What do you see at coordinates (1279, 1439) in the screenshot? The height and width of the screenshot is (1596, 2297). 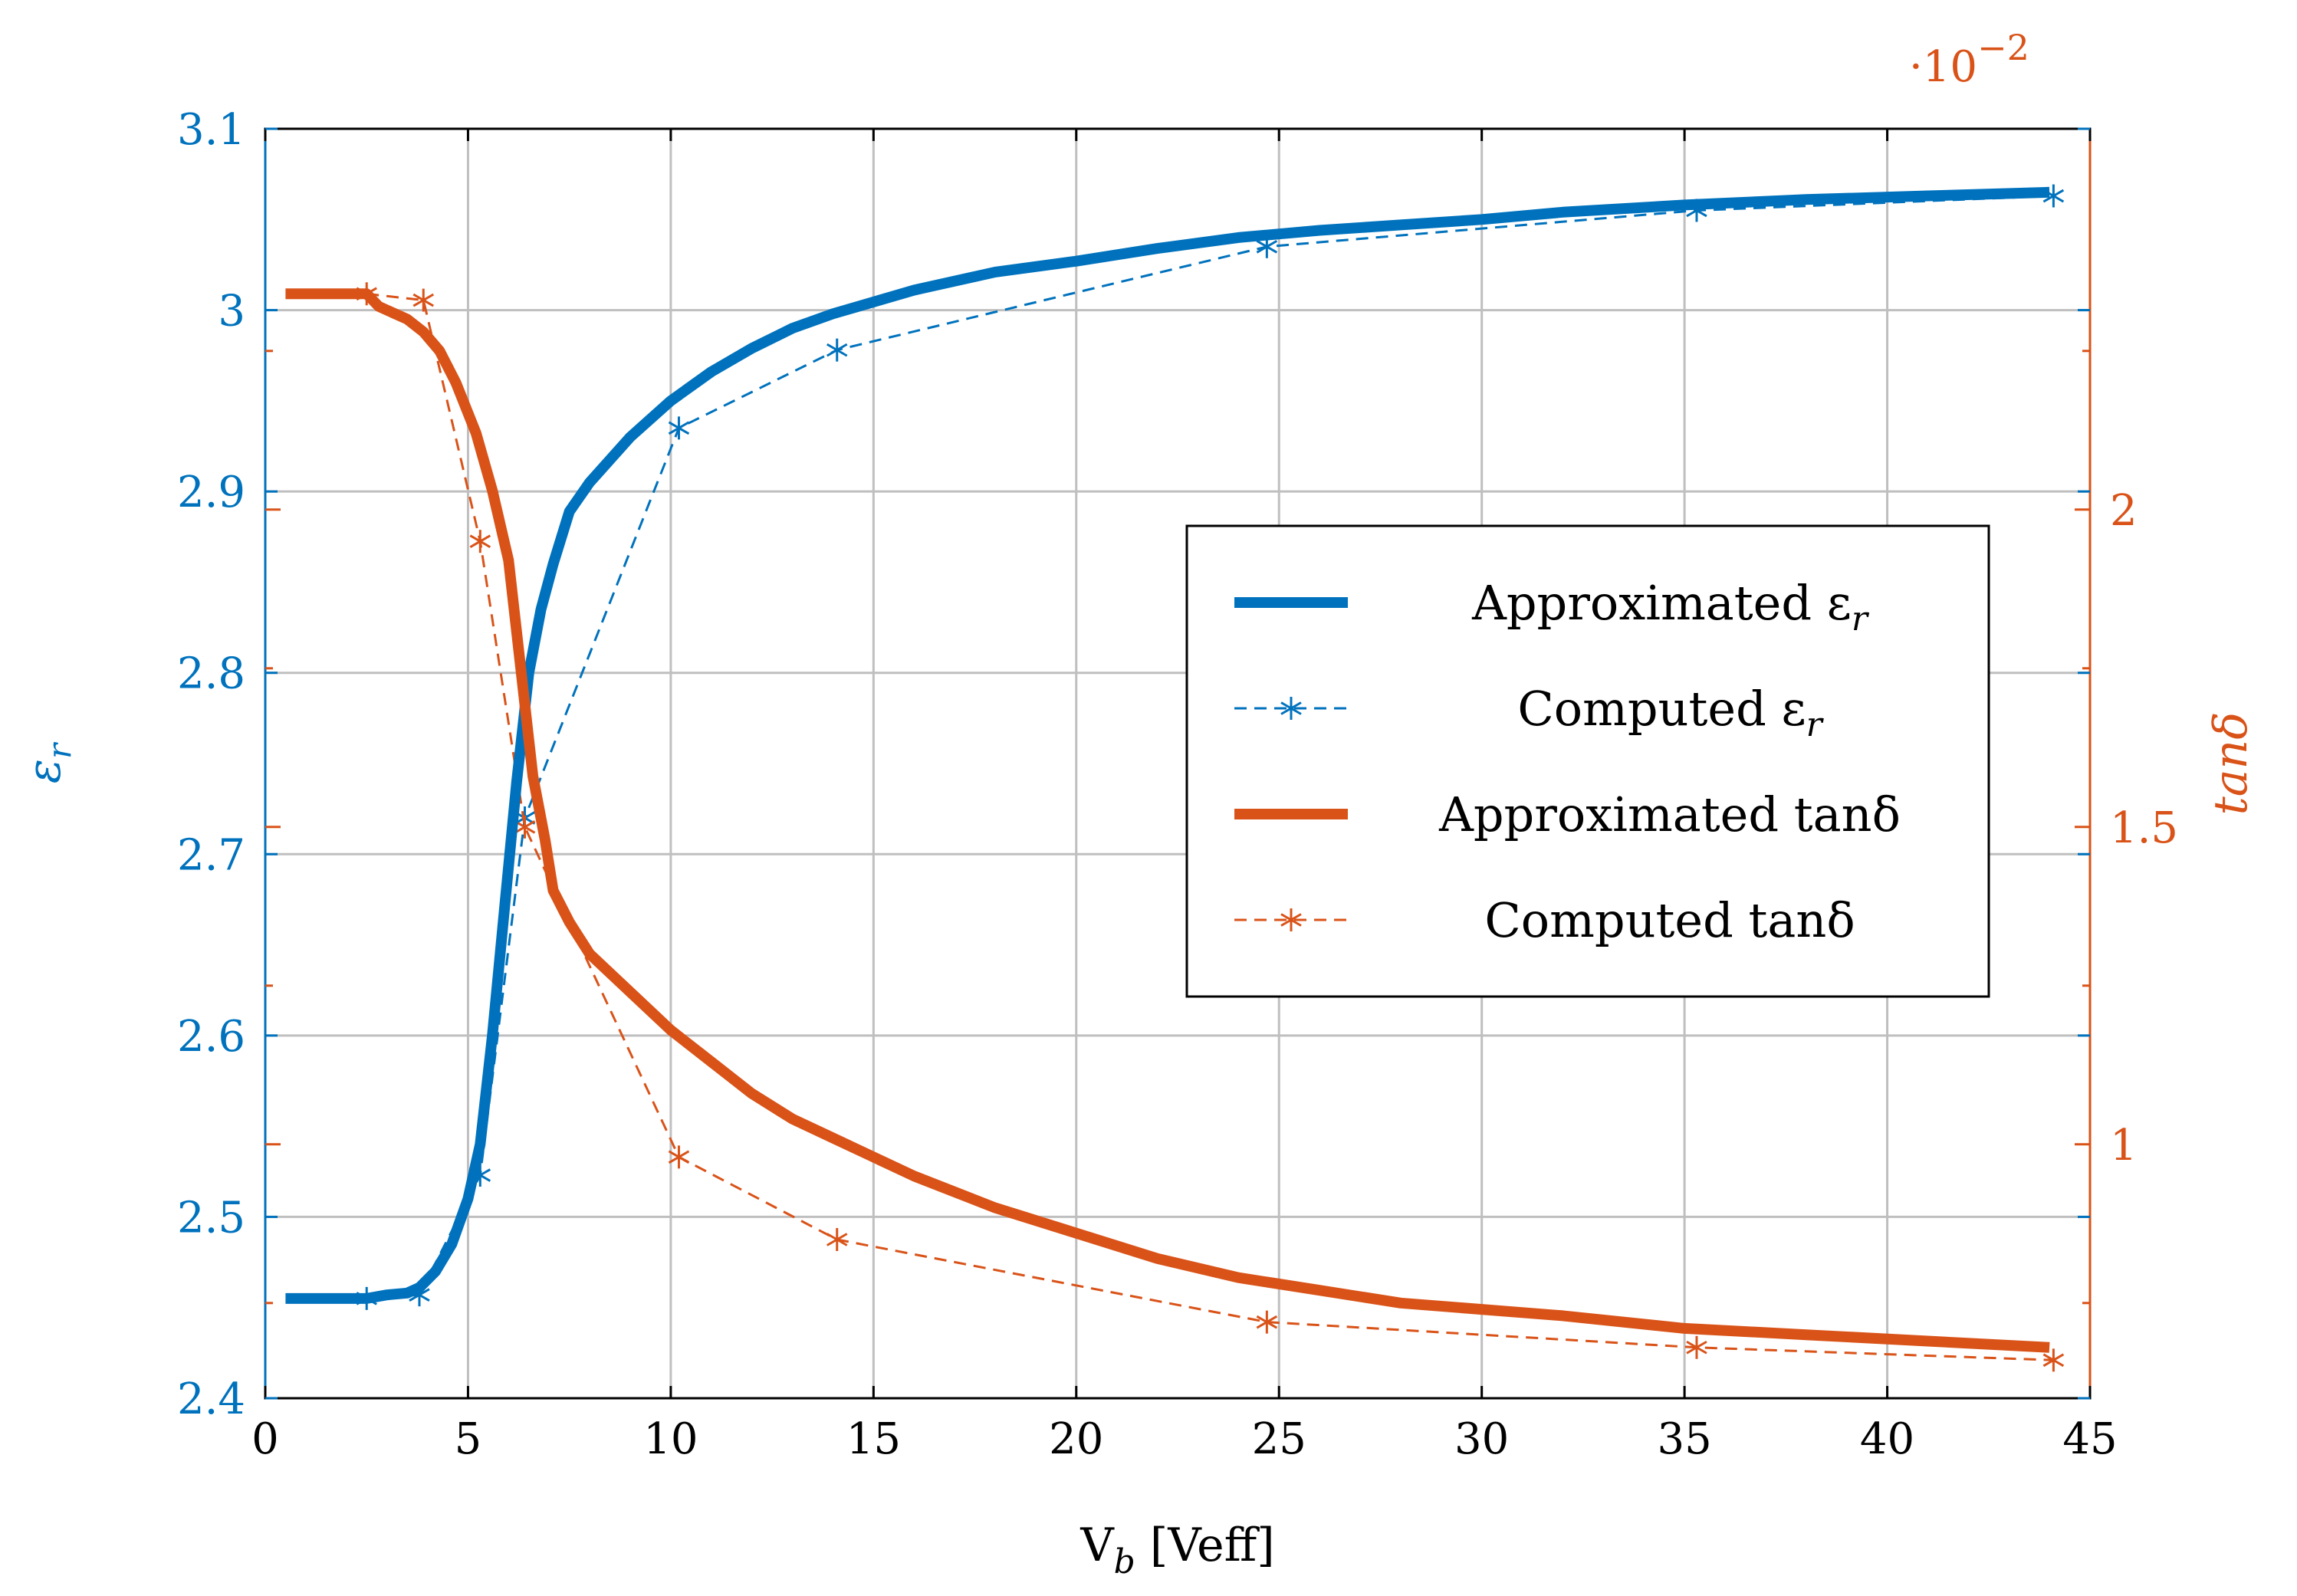 I see `x-tick-label: 25` at bounding box center [1279, 1439].